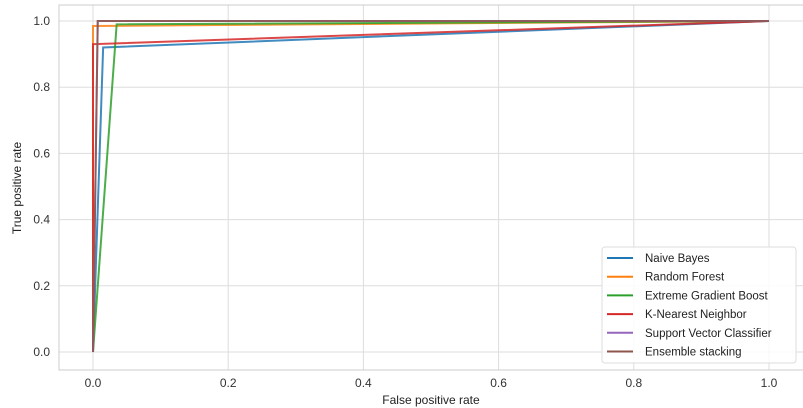 Image resolution: width=803 pixels, height=408 pixels. I want to click on y-tick-label: 1.0, so click(41, 21).